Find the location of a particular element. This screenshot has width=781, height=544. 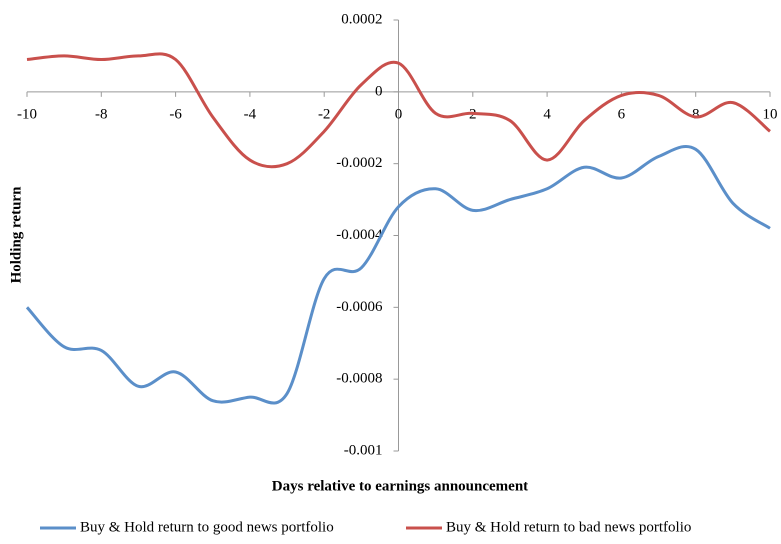

x-tick-label: -6 is located at coordinates (175, 114).